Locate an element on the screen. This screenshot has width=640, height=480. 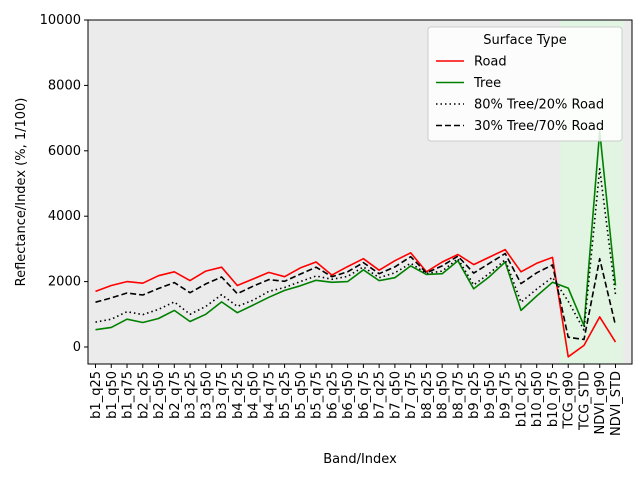
x-axis-label: Band/Index is located at coordinates (360, 459).